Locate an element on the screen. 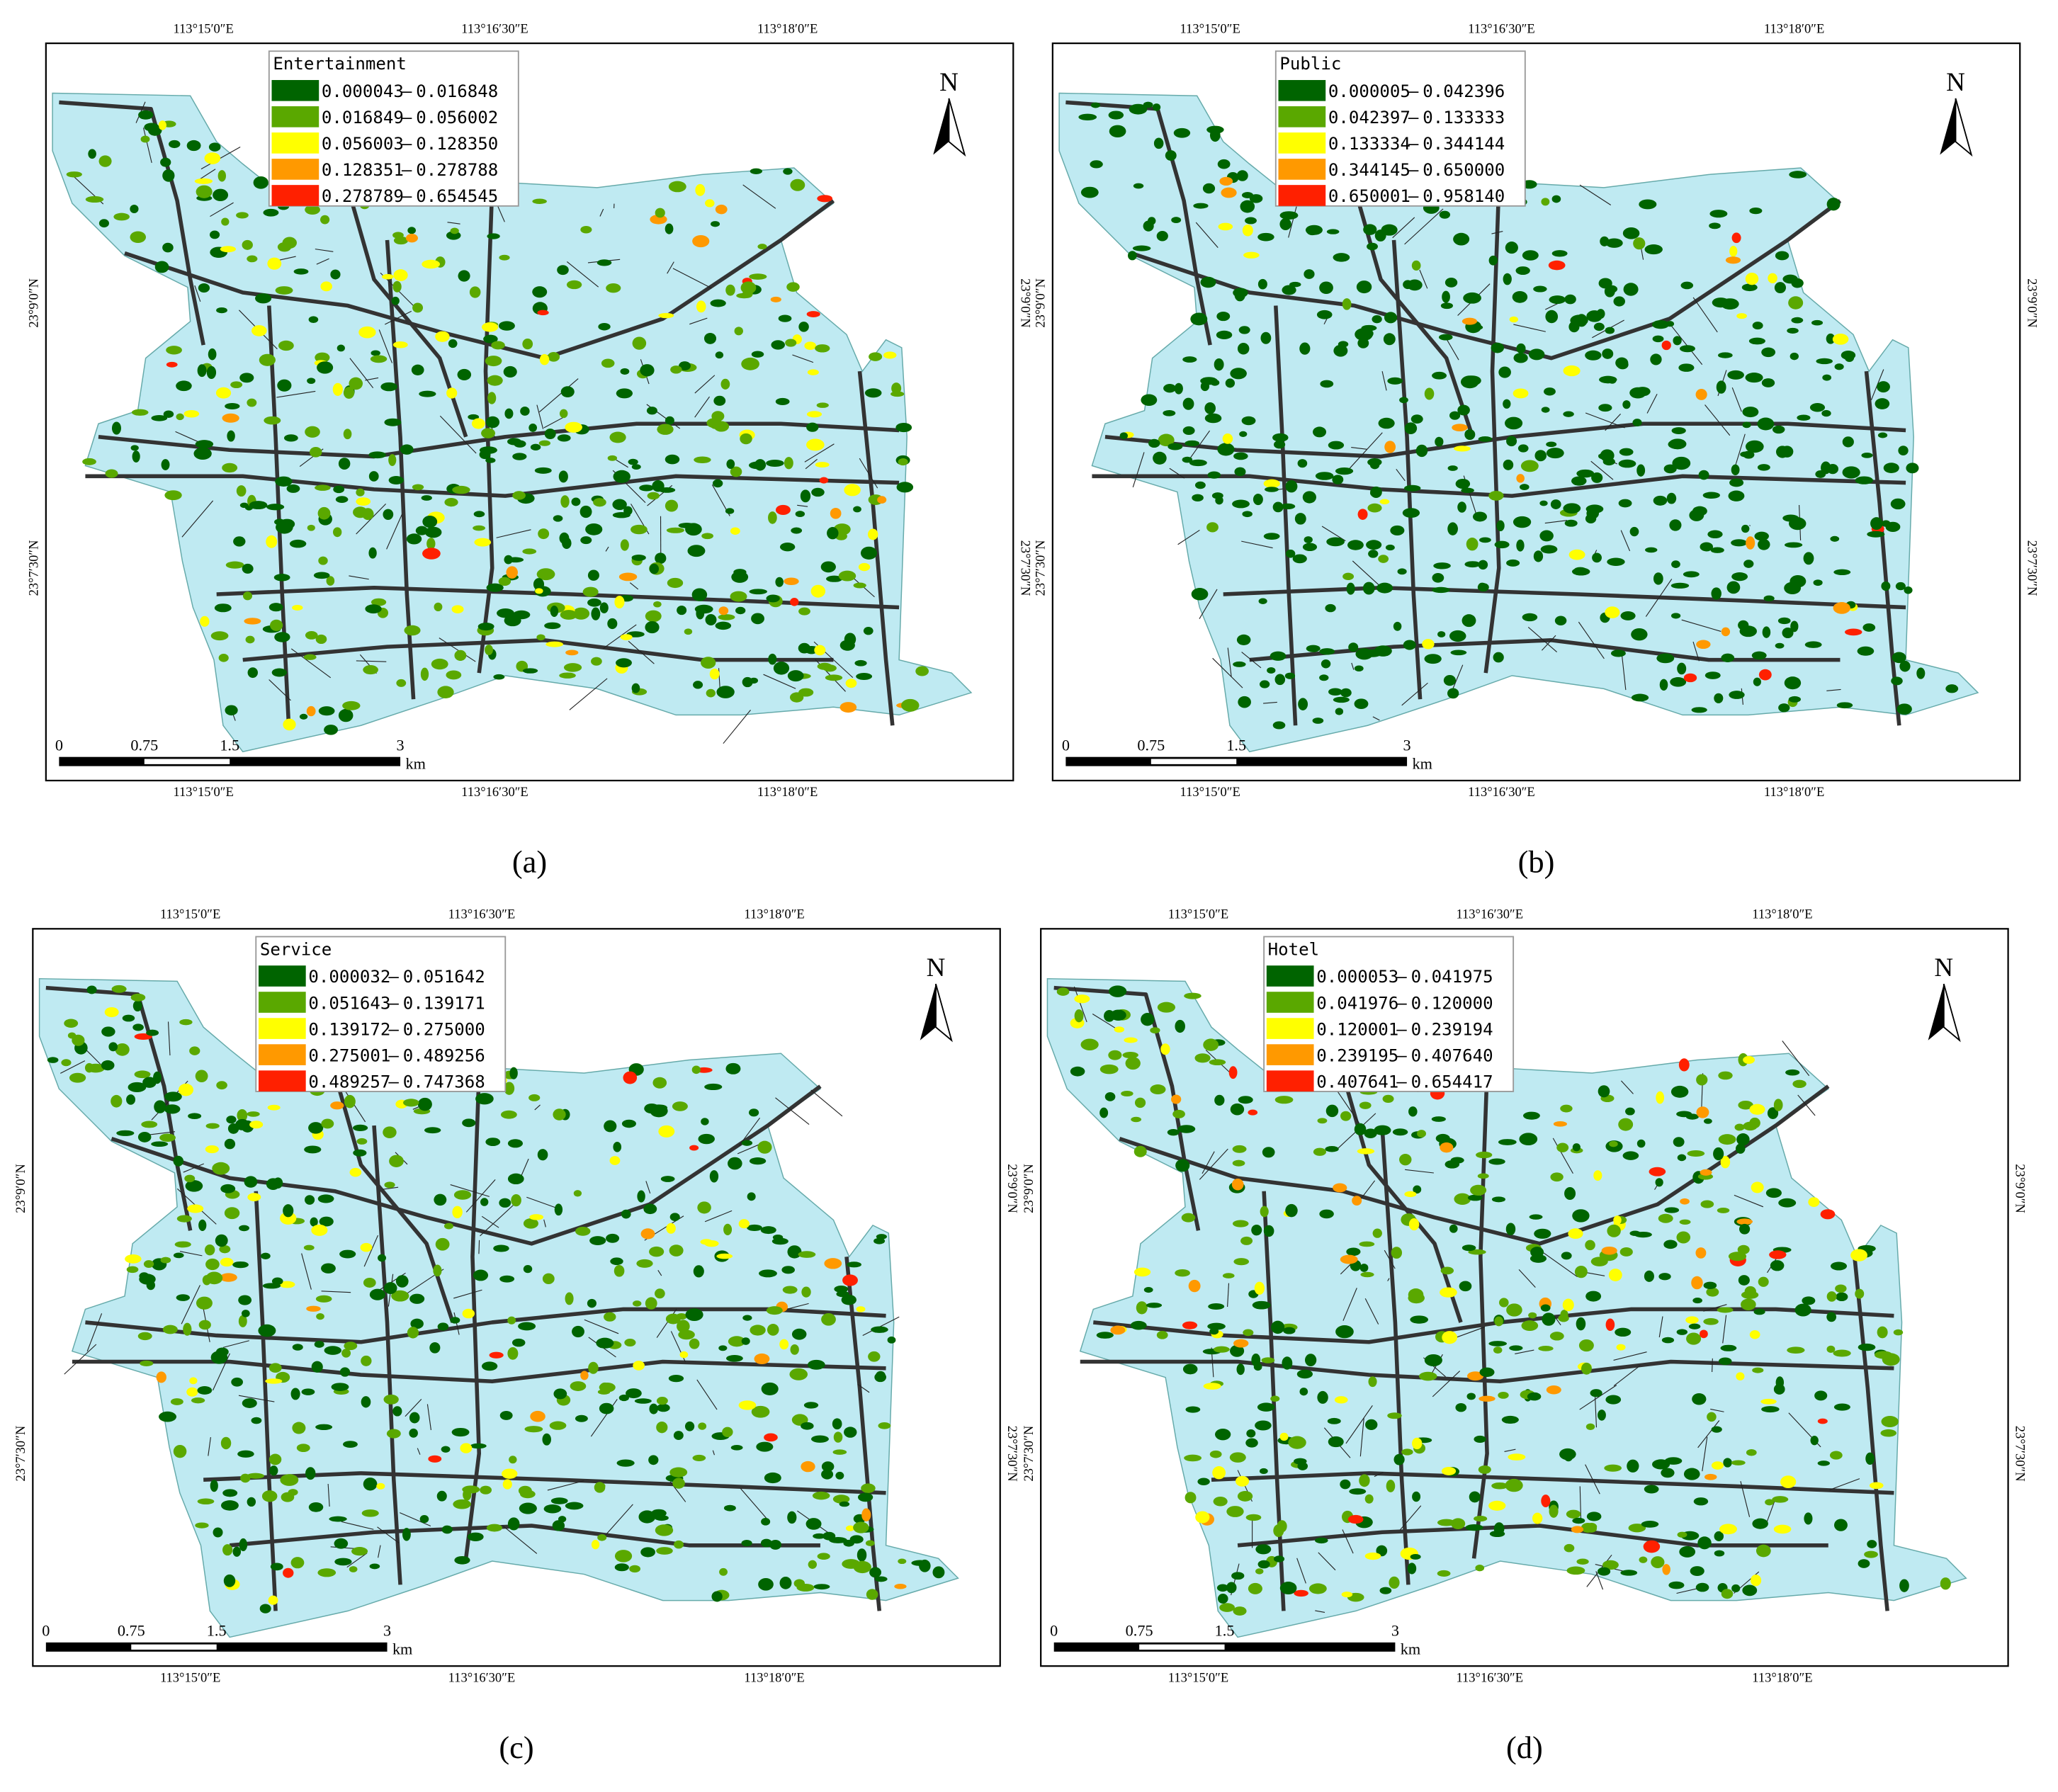  lat-label-left: 23°9′0″N is located at coordinates (34, 303).